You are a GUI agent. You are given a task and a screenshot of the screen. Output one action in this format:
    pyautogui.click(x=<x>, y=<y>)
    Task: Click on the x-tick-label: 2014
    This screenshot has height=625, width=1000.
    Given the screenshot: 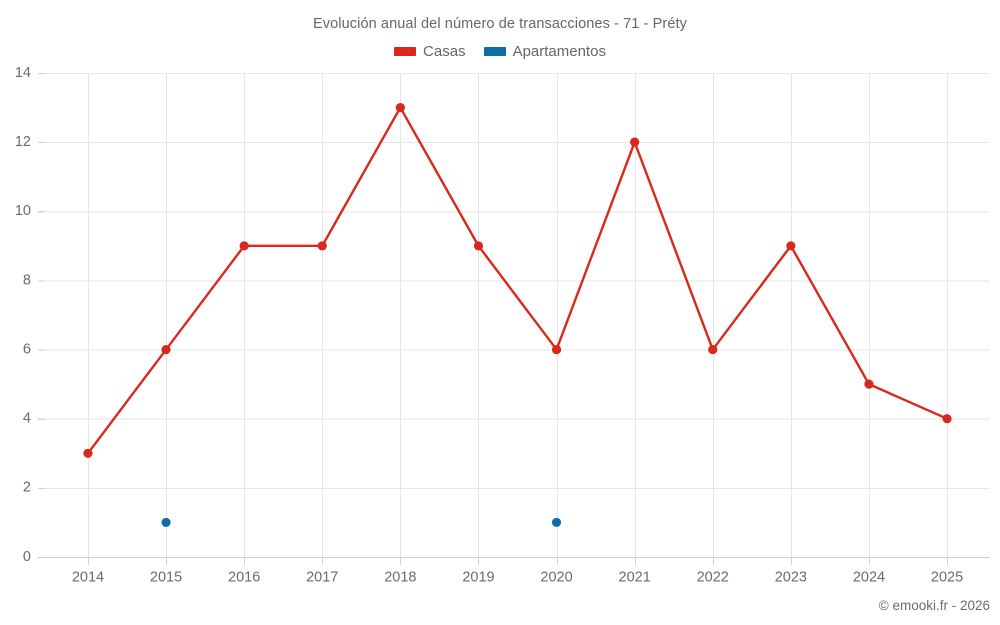 What is the action you would take?
    pyautogui.click(x=88, y=578)
    